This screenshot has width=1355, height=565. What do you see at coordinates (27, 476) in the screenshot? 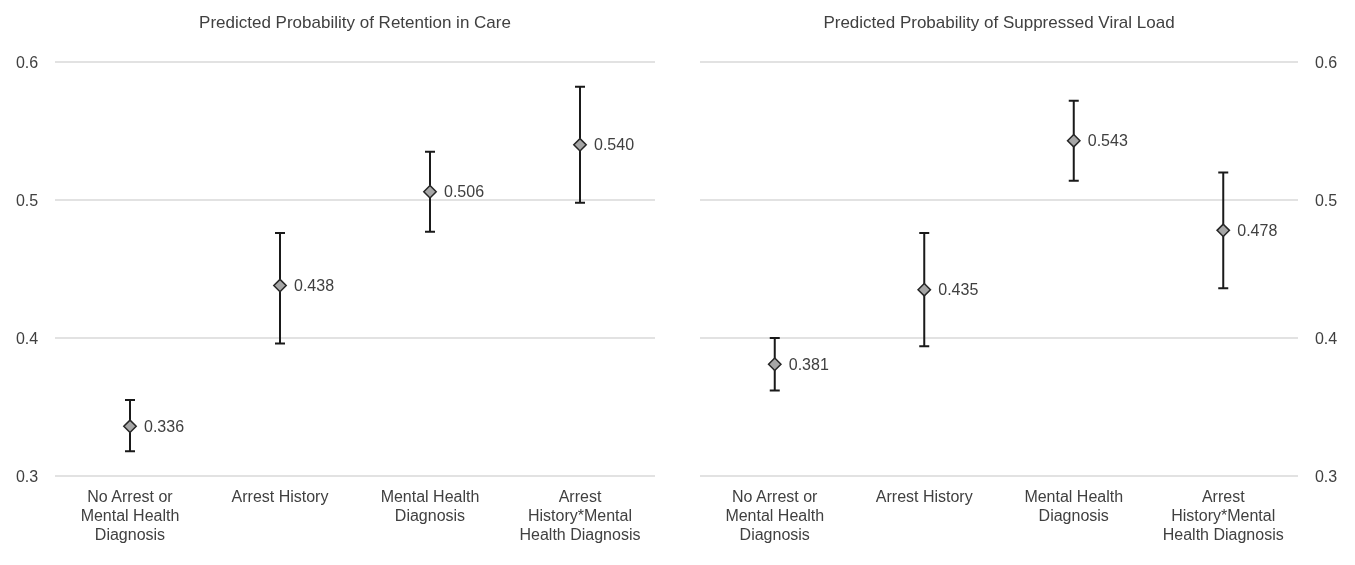
I see `y-tick-label: 0.3` at bounding box center [27, 476].